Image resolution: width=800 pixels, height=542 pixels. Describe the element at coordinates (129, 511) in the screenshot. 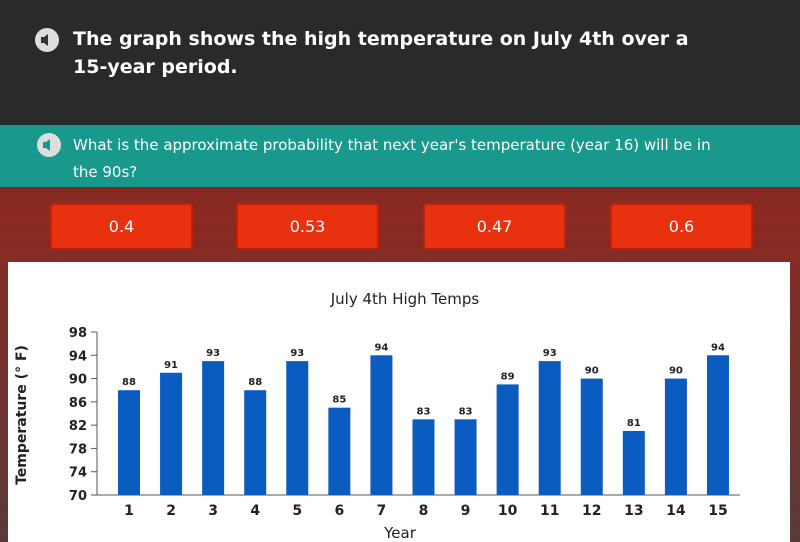

I see `x-tick-label: 1` at that location.